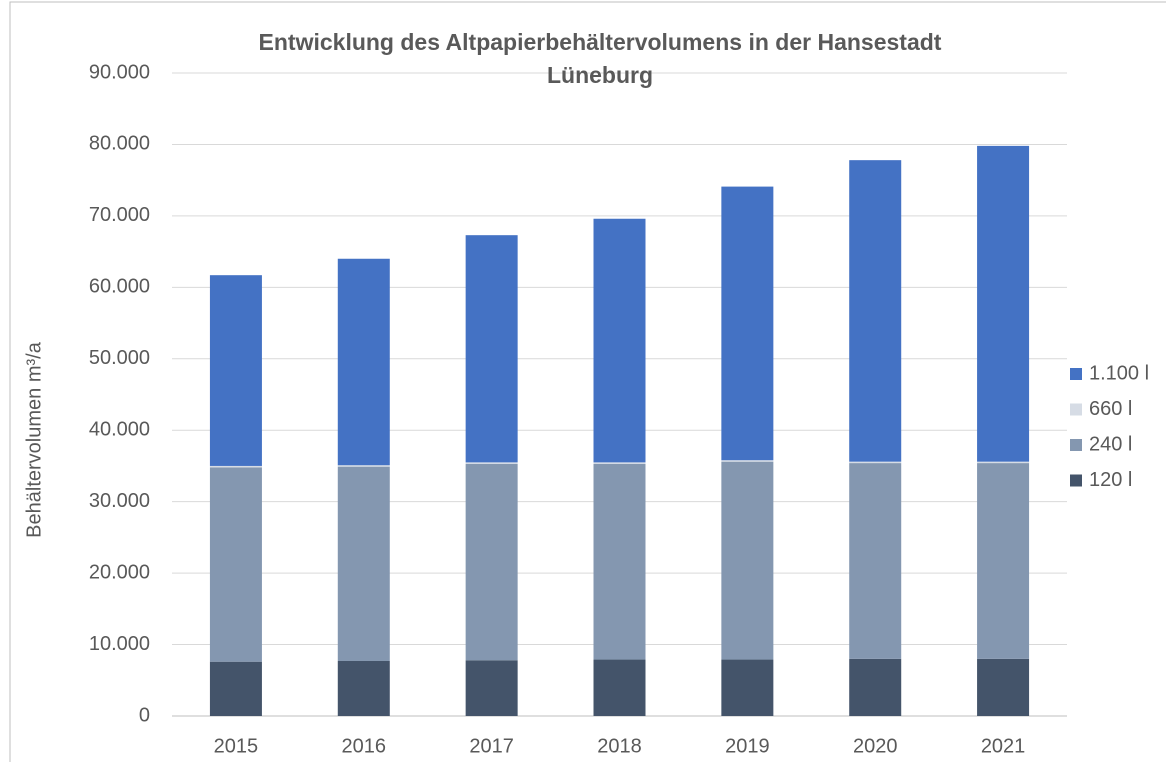 Image resolution: width=1166 pixels, height=762 pixels. Describe the element at coordinates (364, 746) in the screenshot. I see `x-tick-label: 2016` at that location.